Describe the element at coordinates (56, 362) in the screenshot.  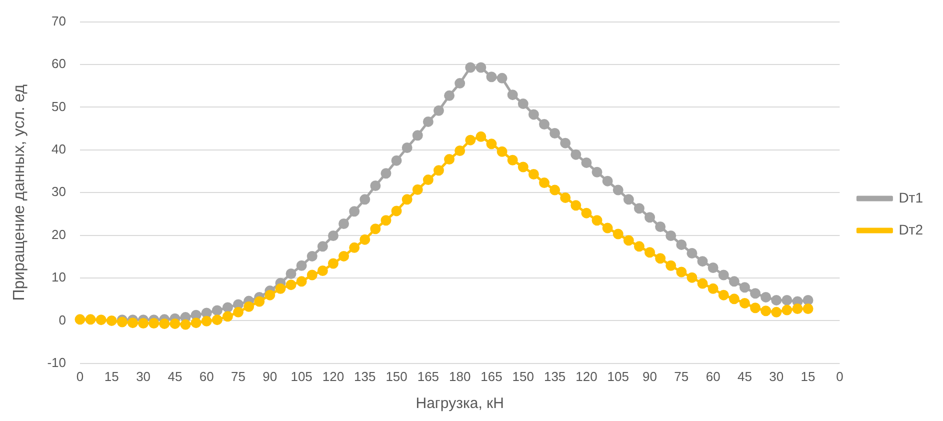
I see `y-tick-label: -10` at that location.